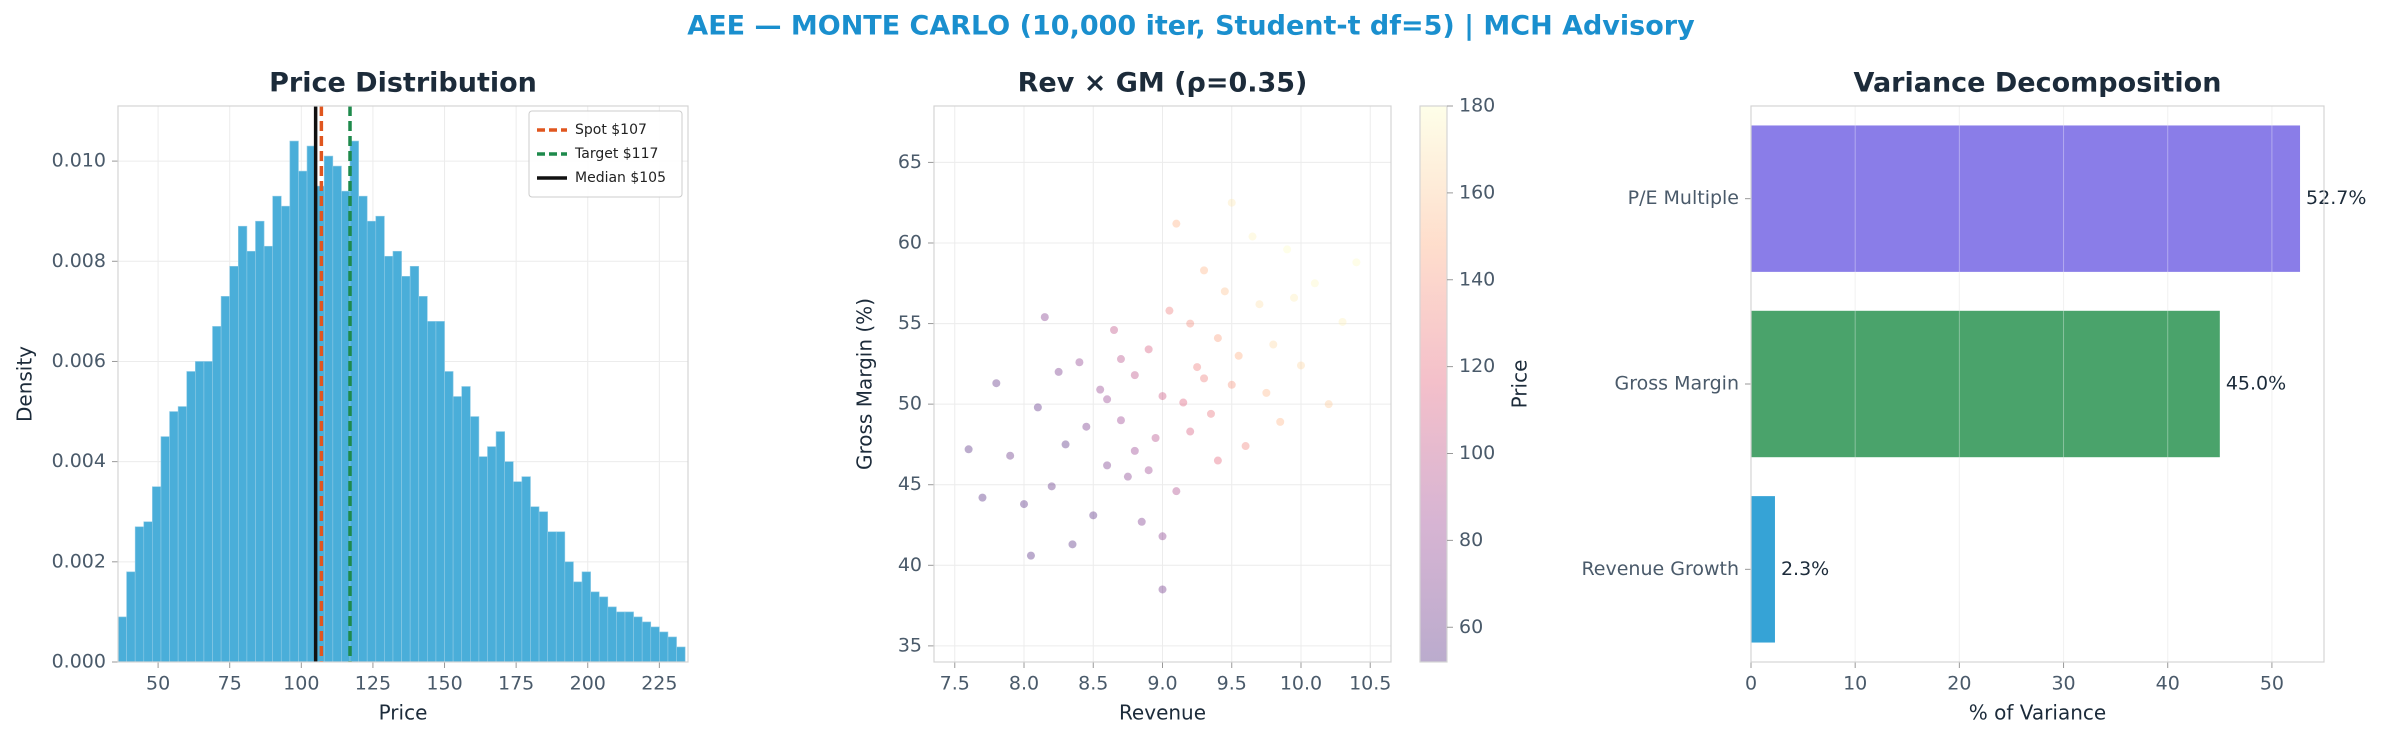  What do you see at coordinates (910, 645) in the screenshot?
I see `y-tick-label: 35` at bounding box center [910, 645].